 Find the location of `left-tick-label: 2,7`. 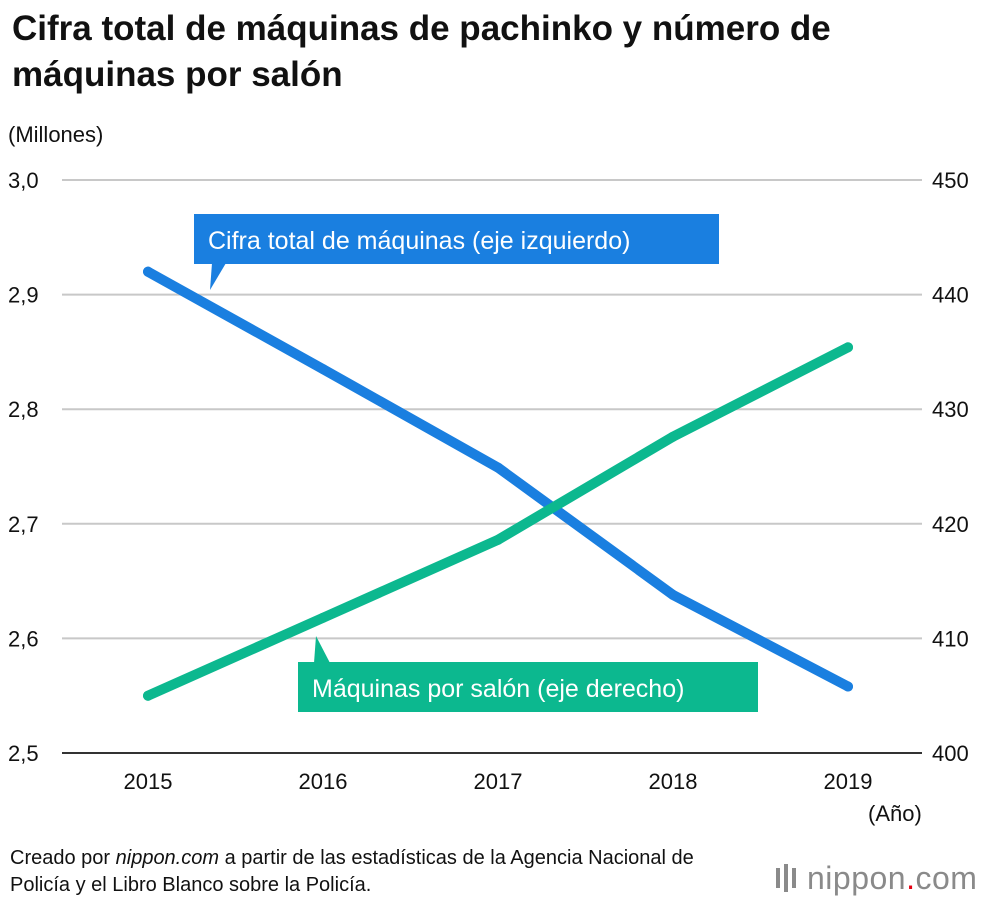

left-tick-label: 2,7 is located at coordinates (23, 524).